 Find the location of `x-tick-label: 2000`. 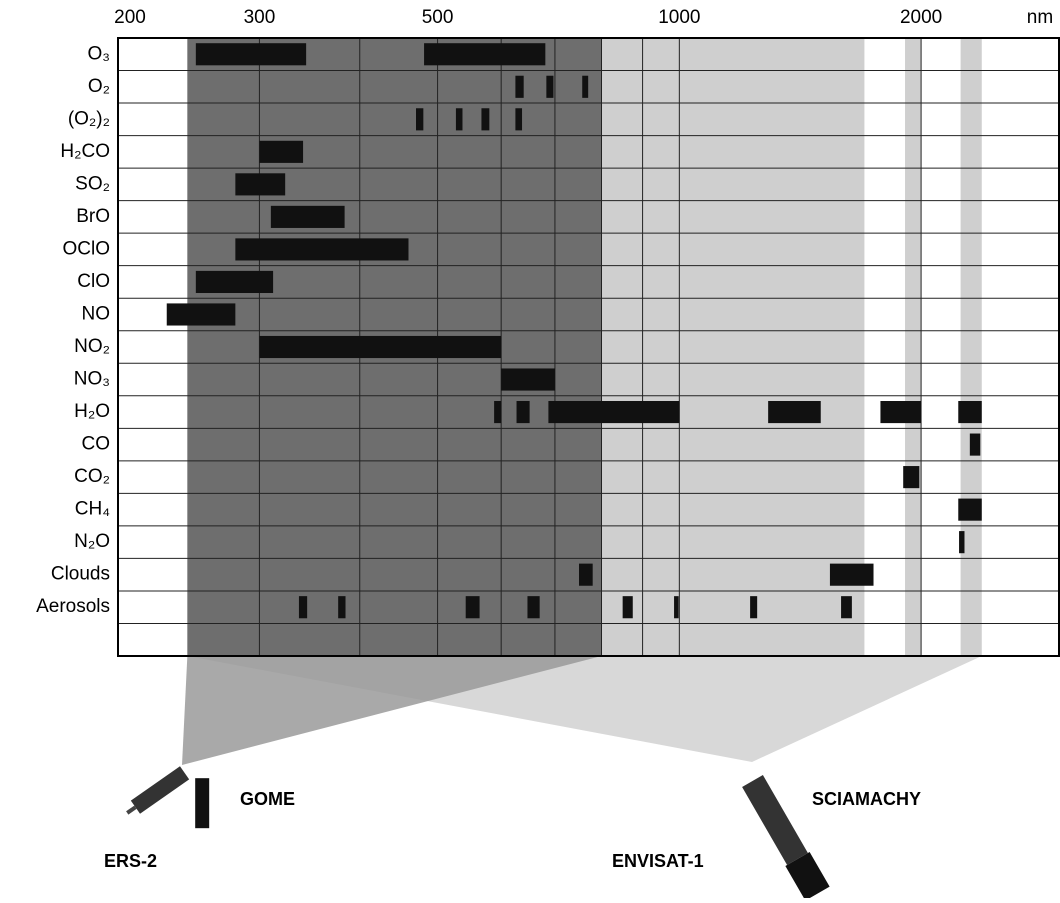

x-tick-label: 2000 is located at coordinates (921, 17).